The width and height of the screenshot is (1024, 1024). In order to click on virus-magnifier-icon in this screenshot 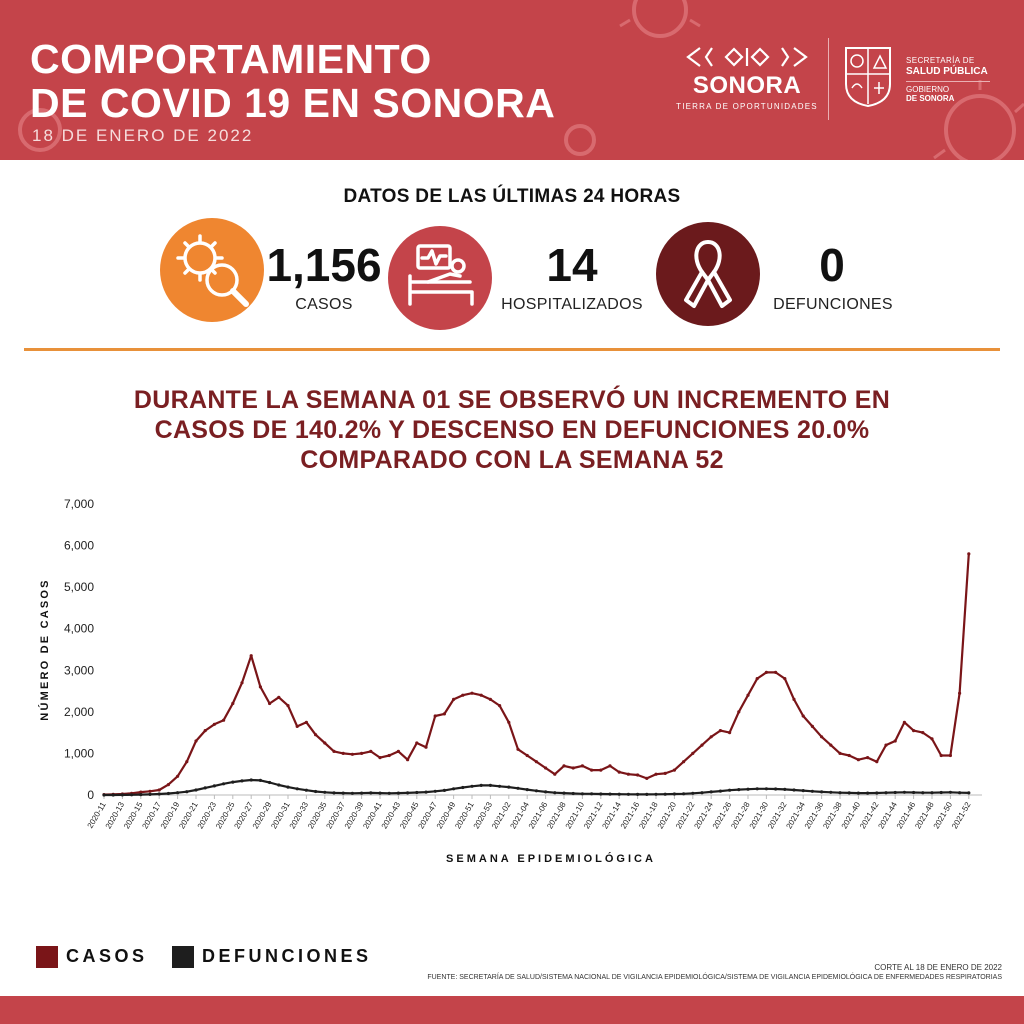, I will do `click(212, 270)`.